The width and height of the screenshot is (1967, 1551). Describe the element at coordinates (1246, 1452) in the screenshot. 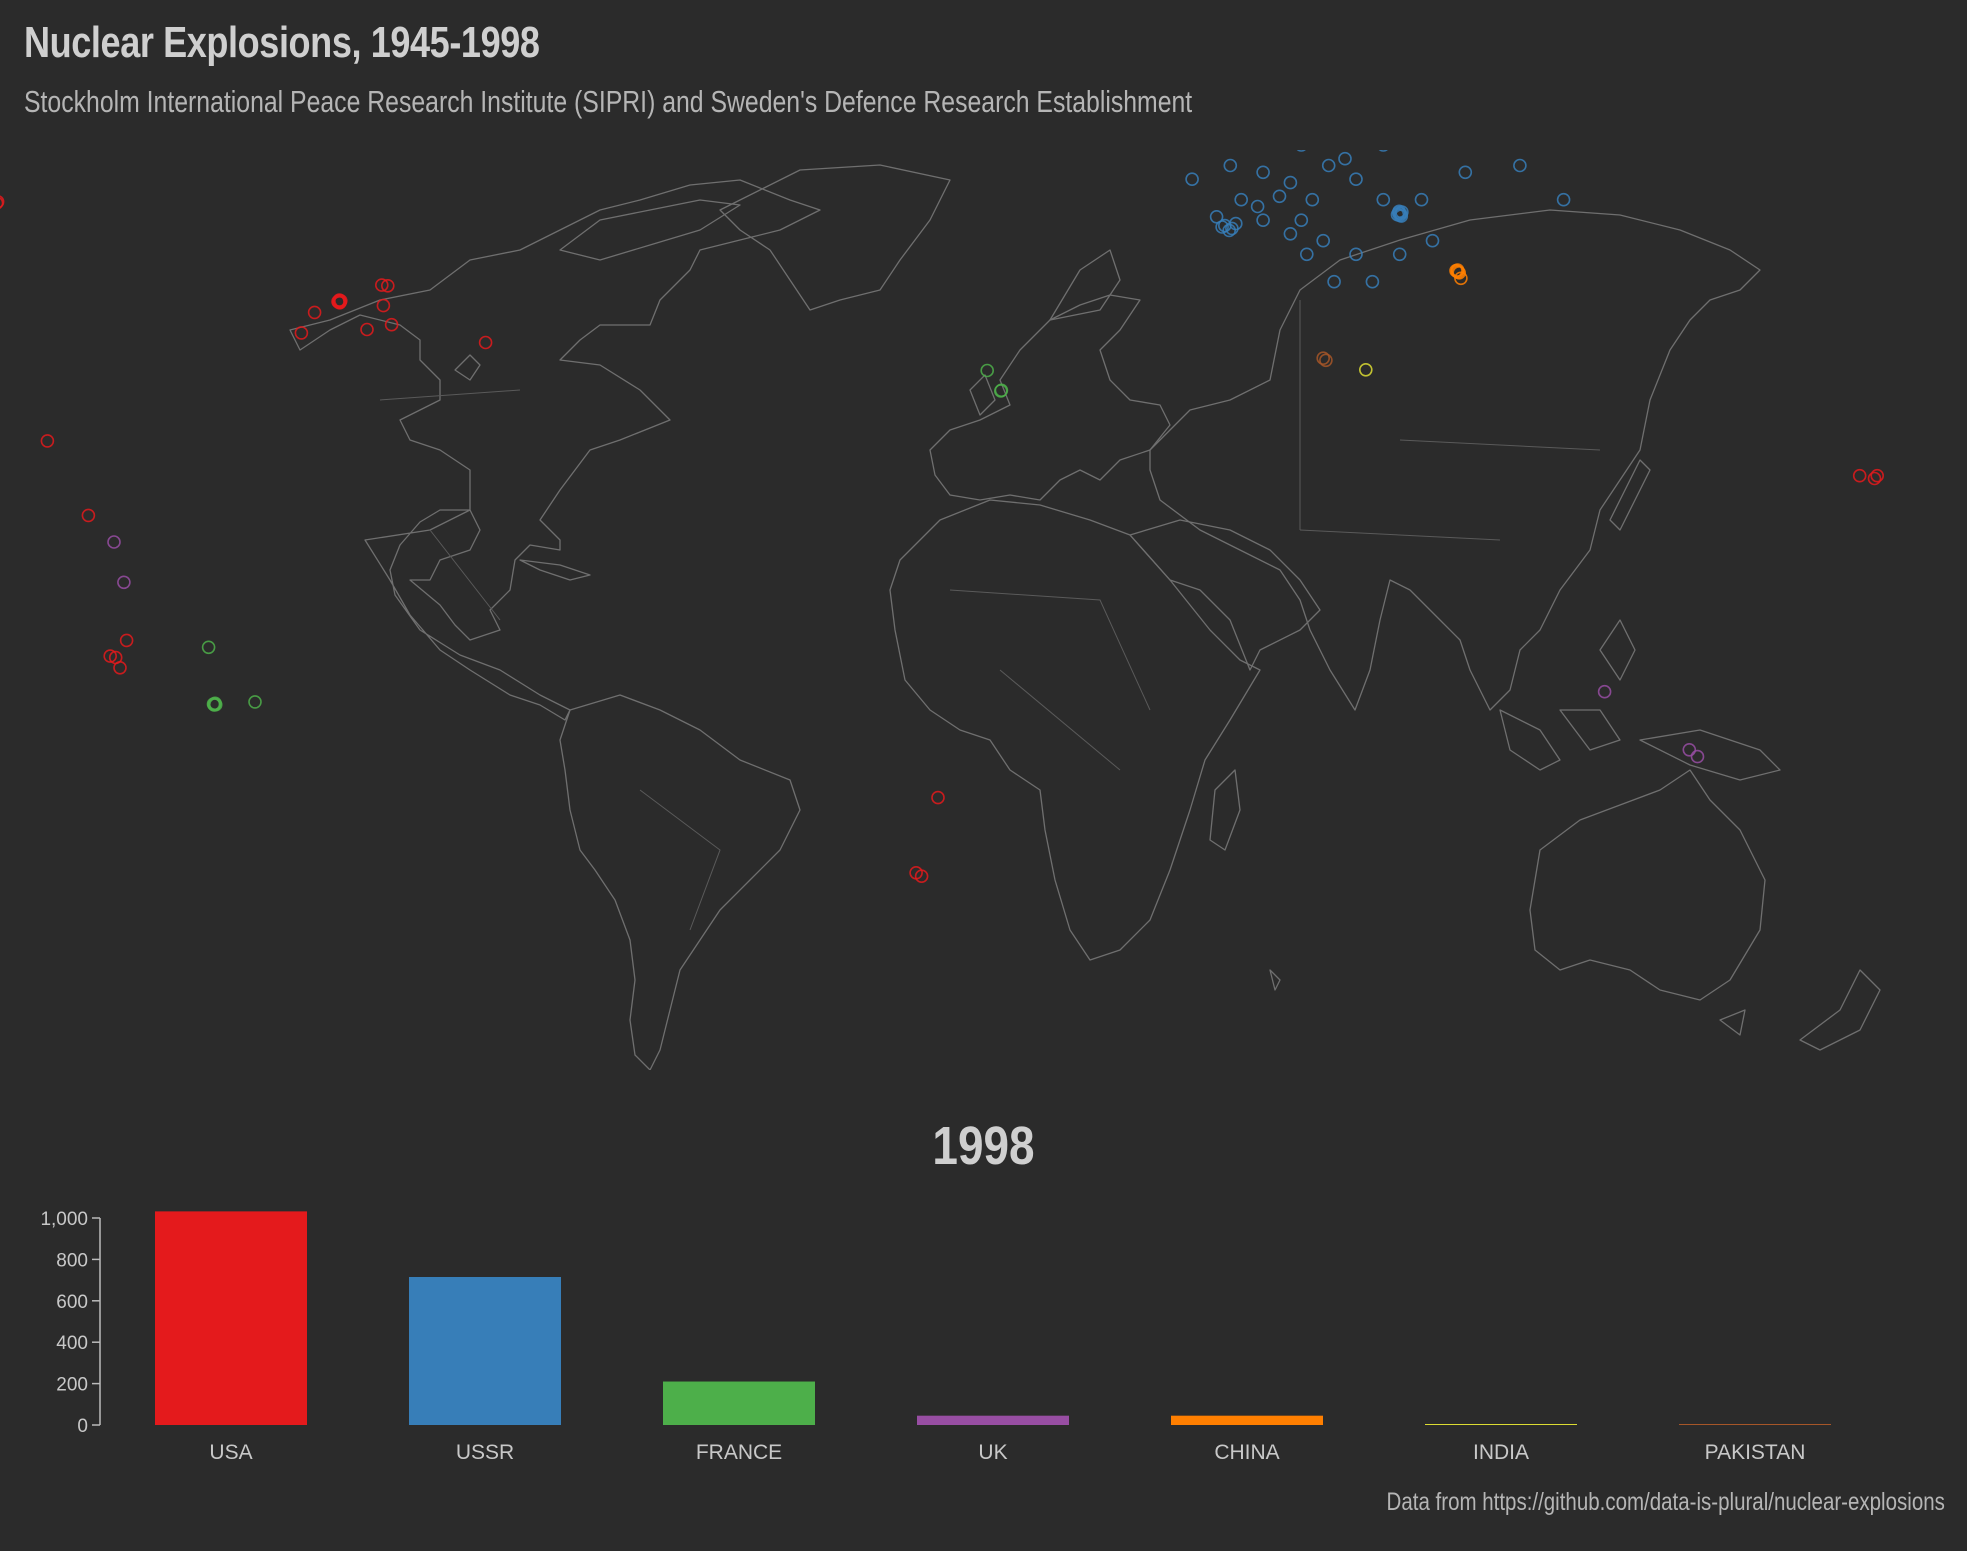

I see `x-label-china: CHINA` at that location.